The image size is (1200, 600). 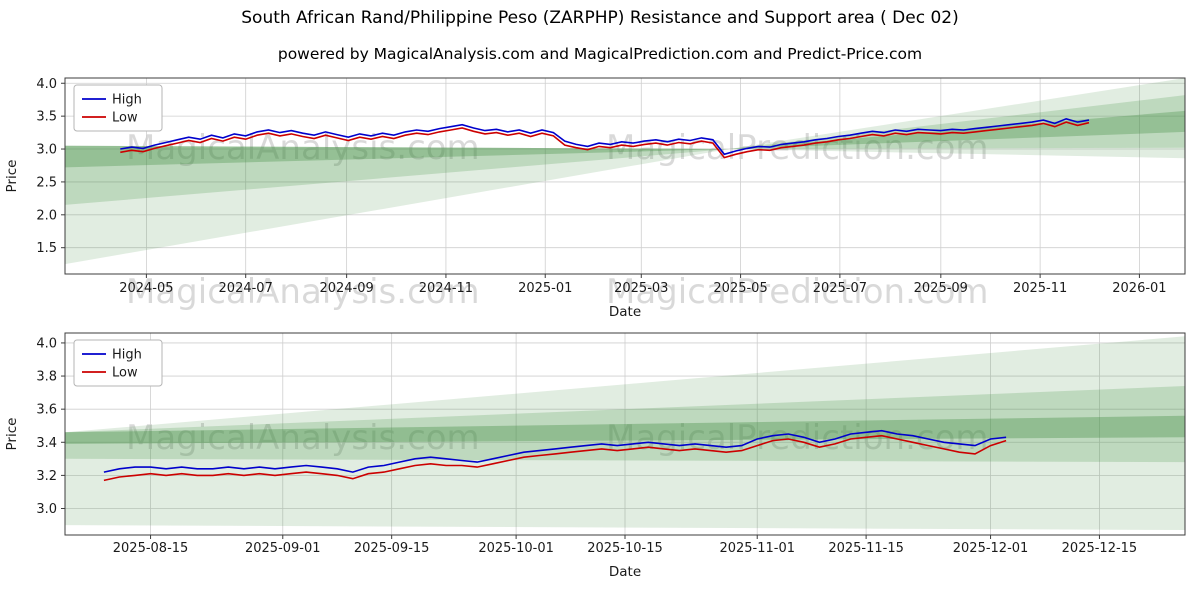 I want to click on x-tick-label: 2025-11, so click(x=1040, y=288).